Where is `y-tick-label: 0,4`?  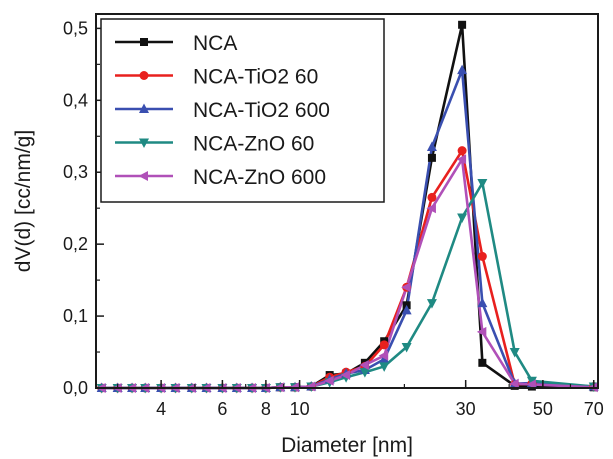 y-tick-label: 0,4 is located at coordinates (75, 100).